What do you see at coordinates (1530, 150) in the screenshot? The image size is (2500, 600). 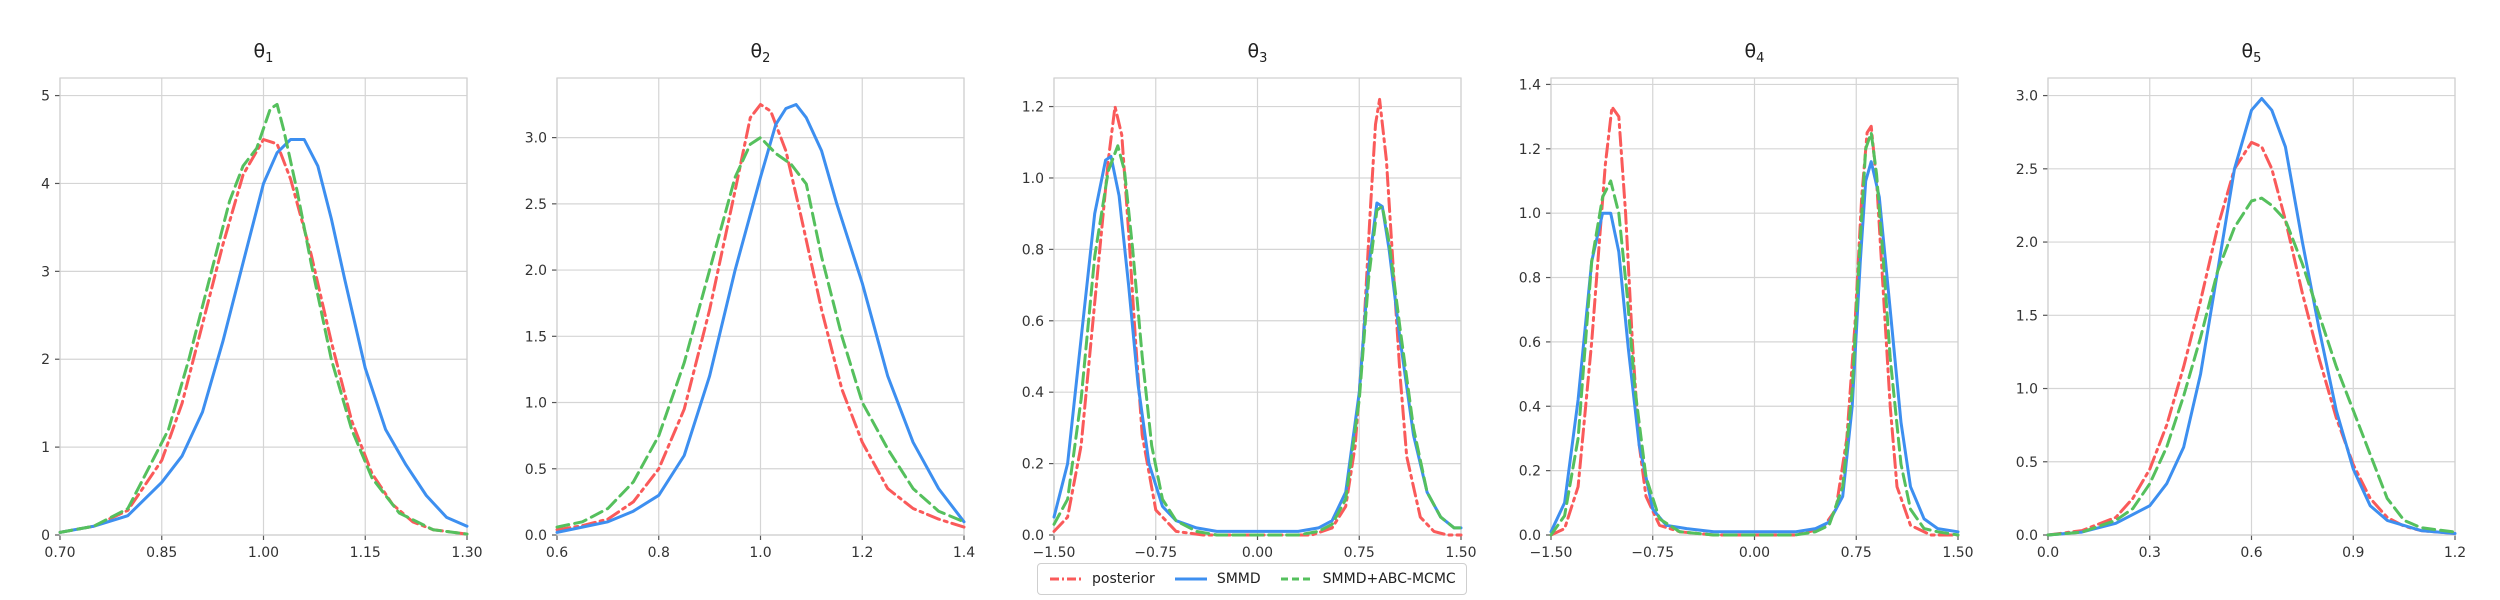 I see `panel-4-y-tick-label: 1.2` at bounding box center [1530, 150].